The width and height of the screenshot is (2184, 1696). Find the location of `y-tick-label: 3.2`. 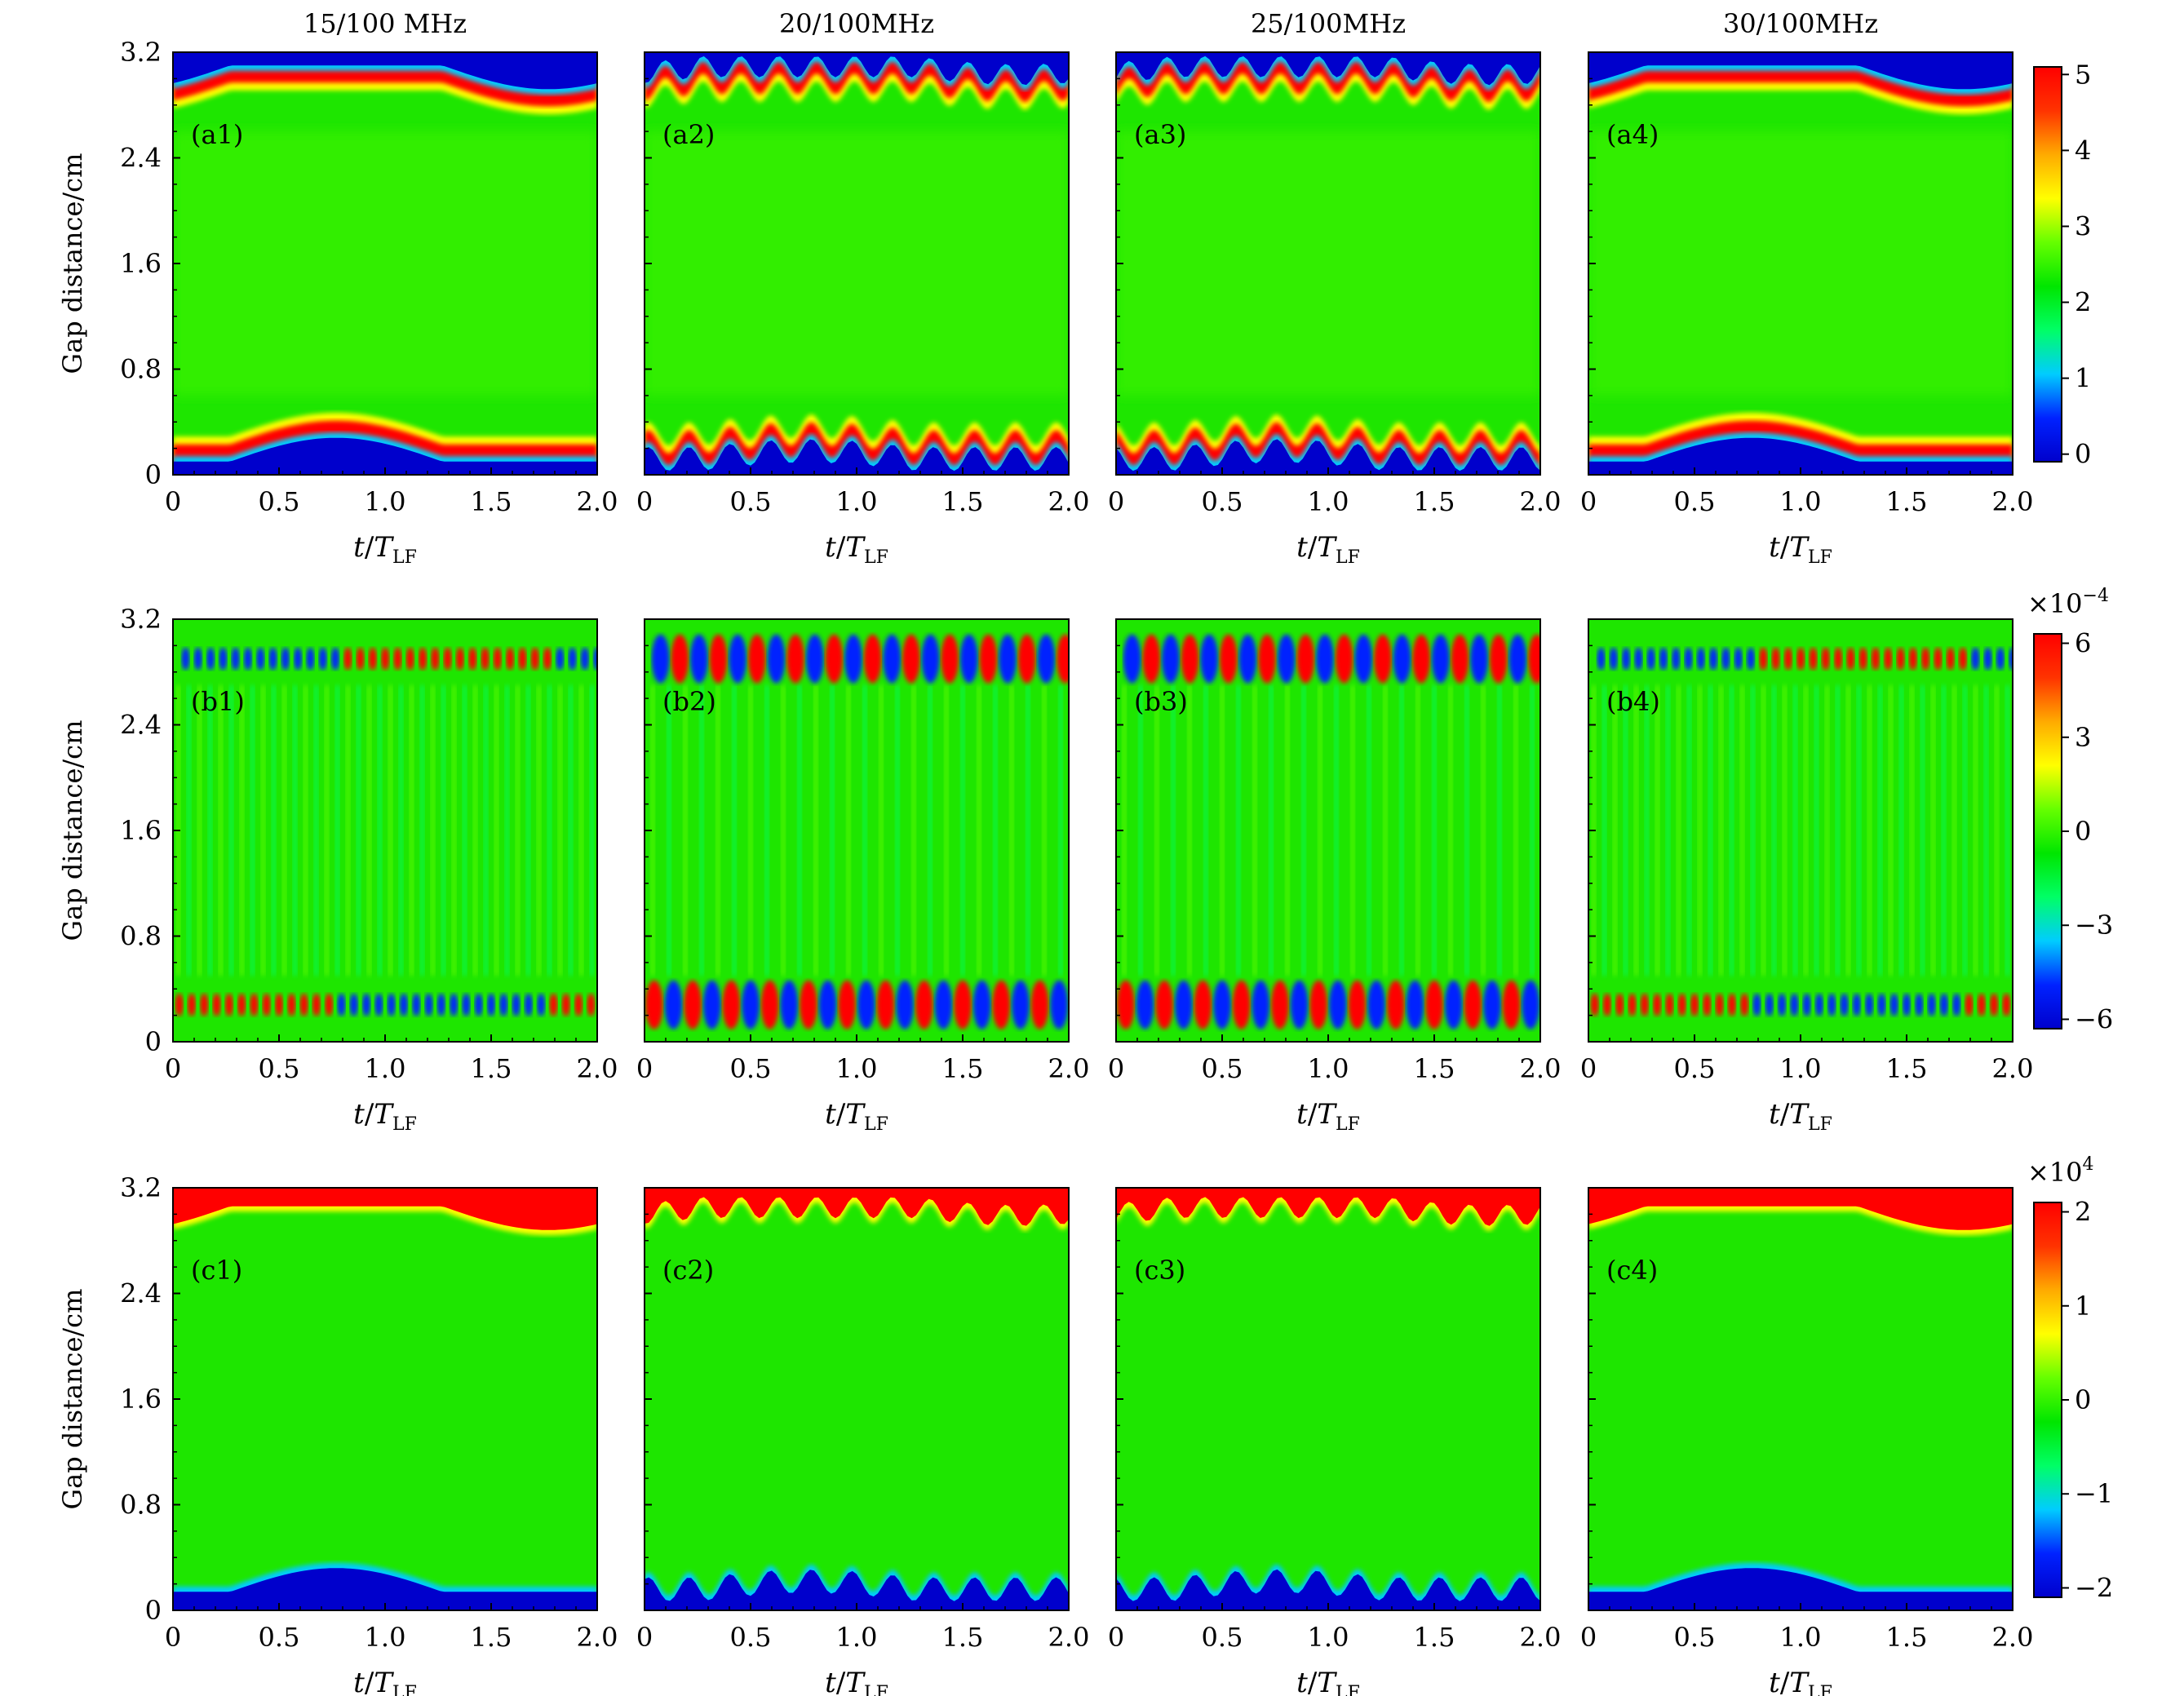

y-tick-label: 3.2 is located at coordinates (141, 1187).